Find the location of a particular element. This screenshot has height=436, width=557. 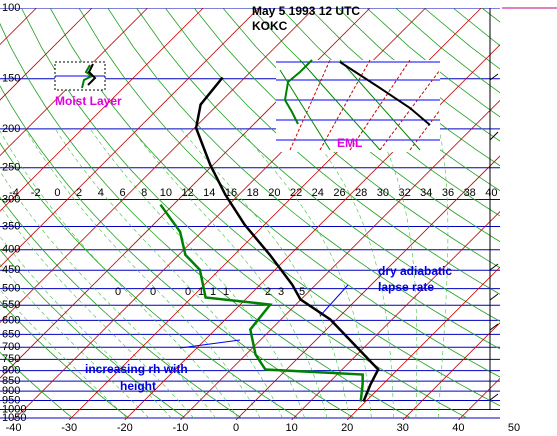

y-tick-label: 200 is located at coordinates (11, 129).